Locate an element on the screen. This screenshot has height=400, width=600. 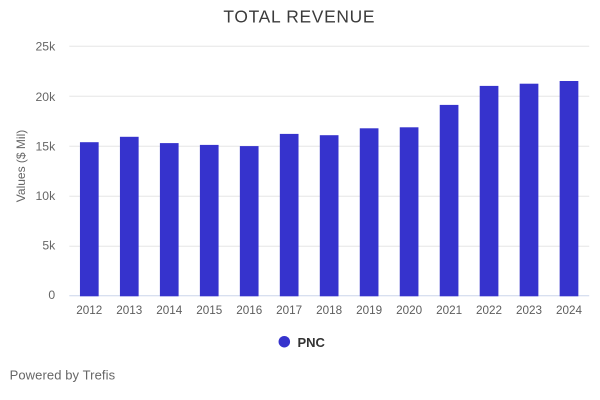
svg-text: Values ($ Mil) is located at coordinates (21, 166).